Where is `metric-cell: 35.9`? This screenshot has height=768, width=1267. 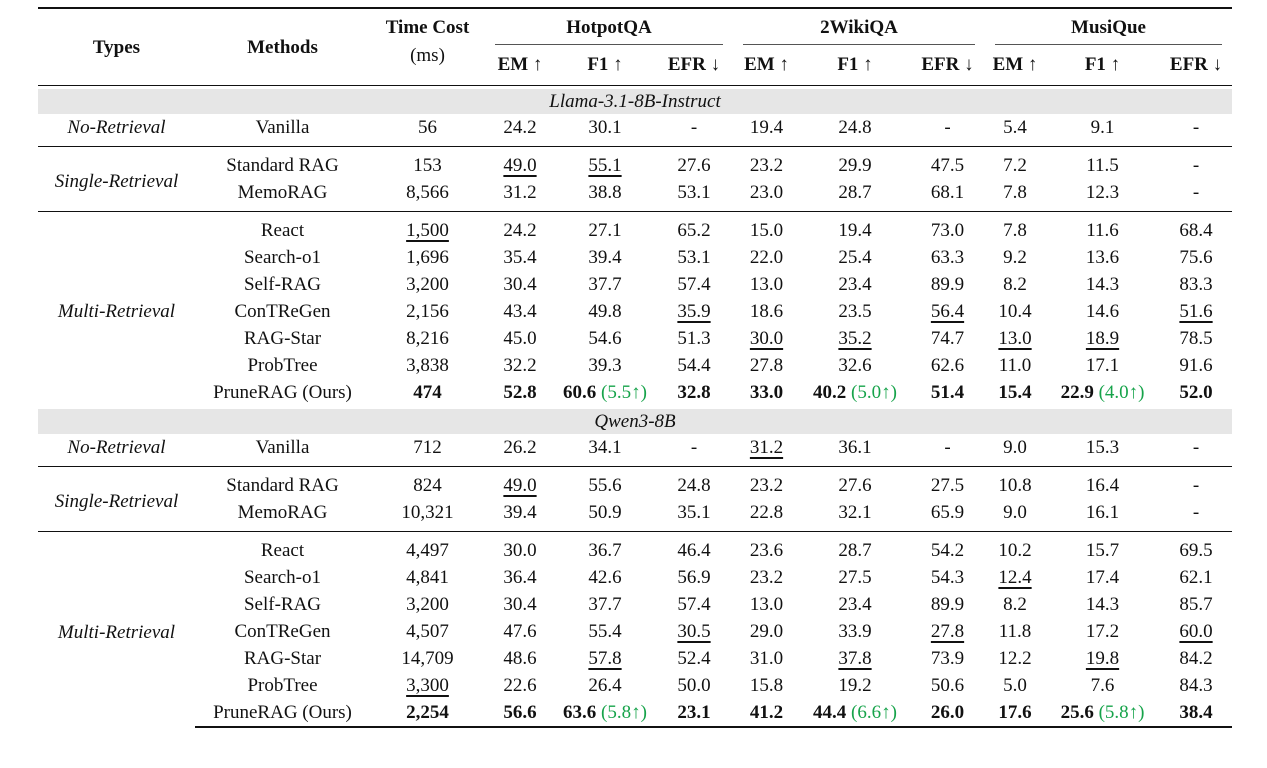
metric-cell: 35.9 is located at coordinates (694, 311).